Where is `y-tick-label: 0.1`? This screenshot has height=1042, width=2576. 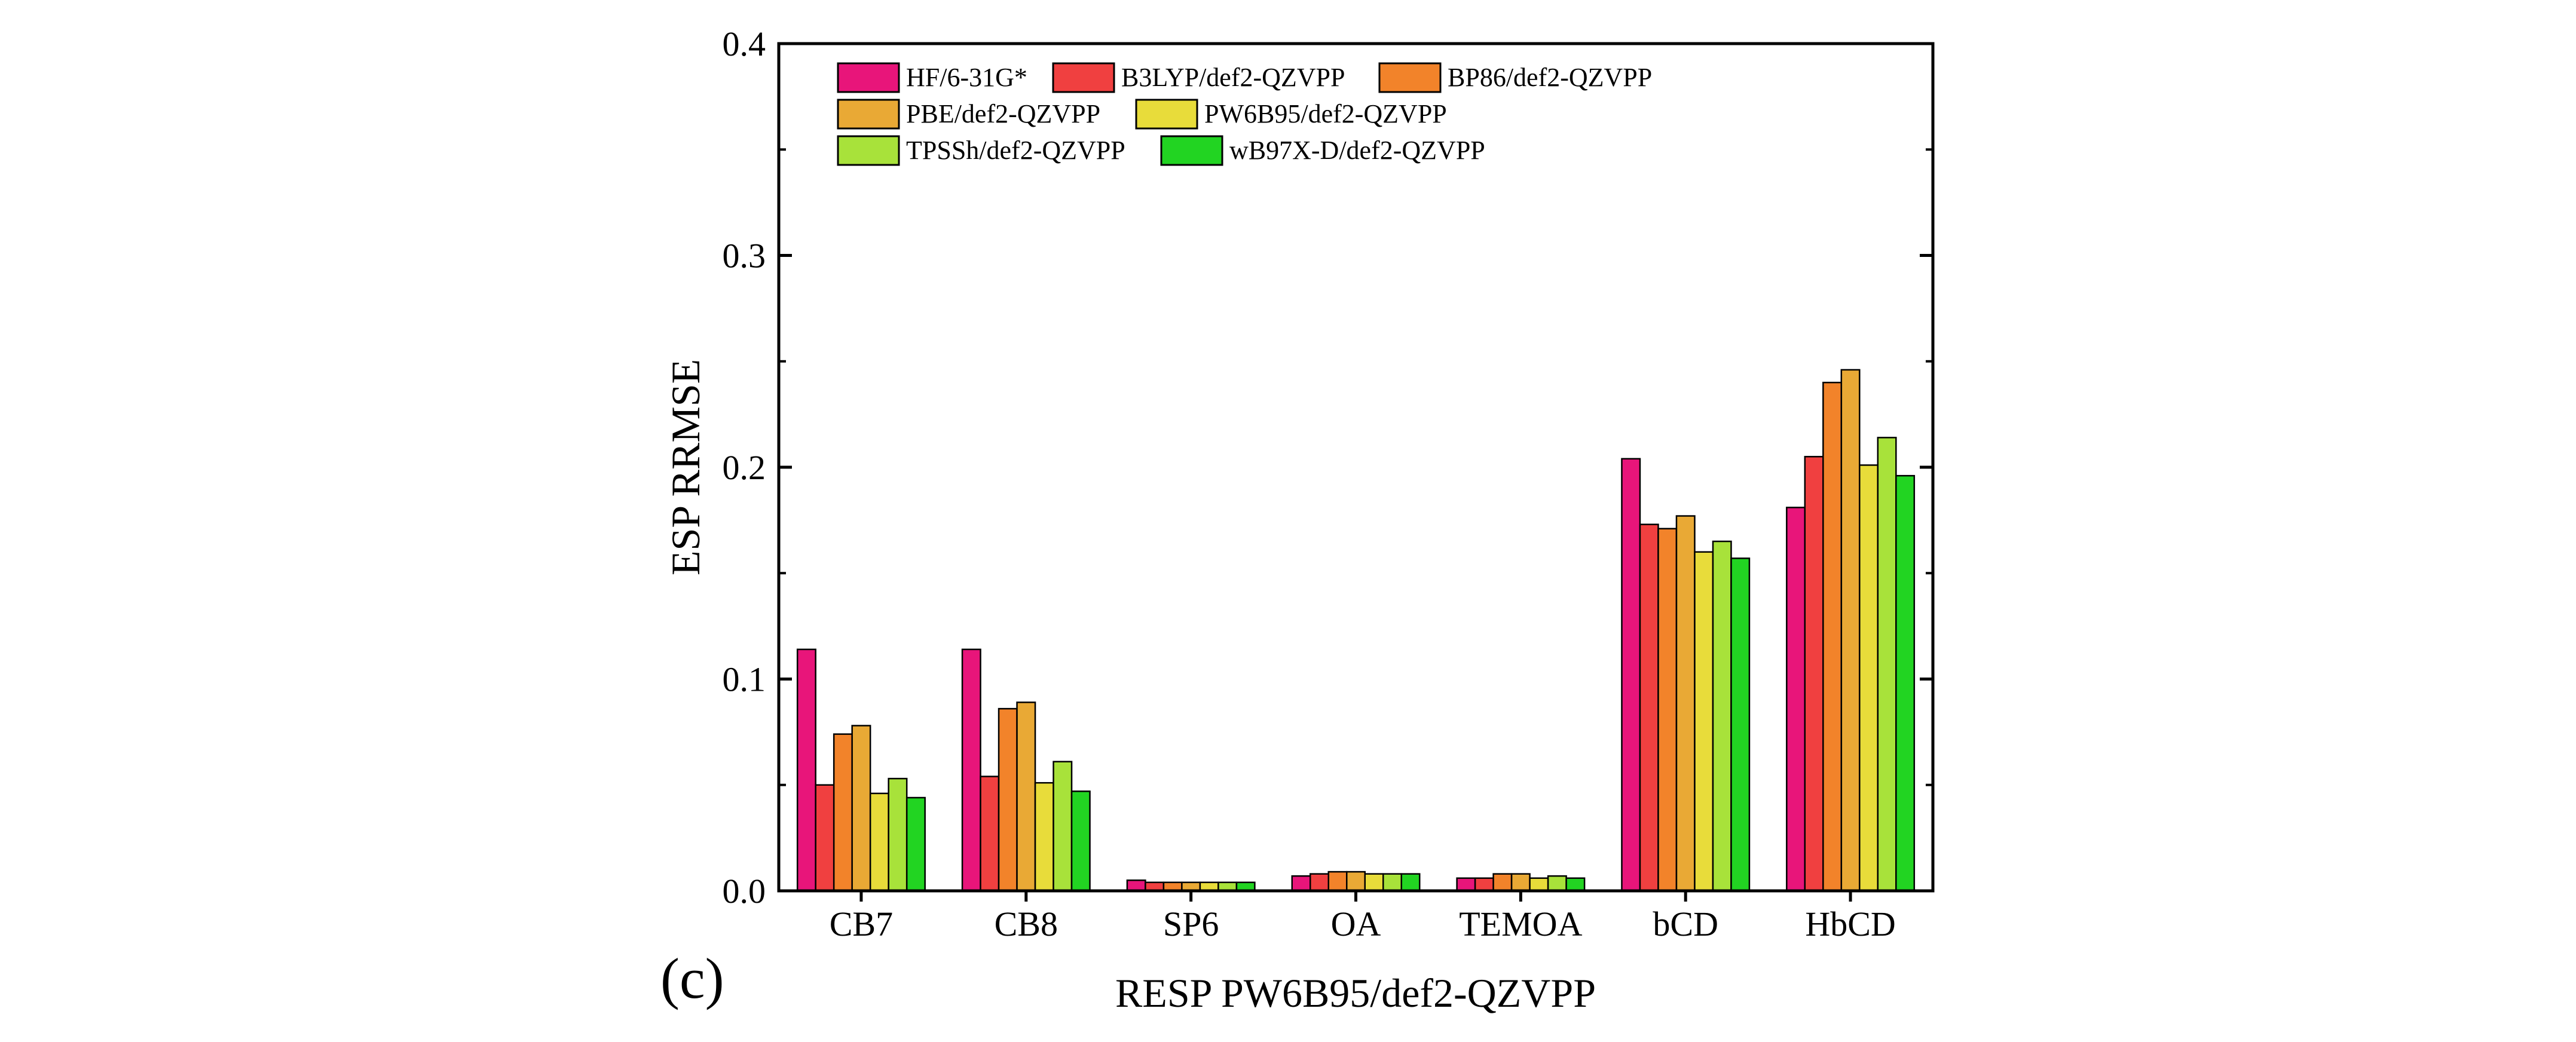 y-tick-label: 0.1 is located at coordinates (744, 680).